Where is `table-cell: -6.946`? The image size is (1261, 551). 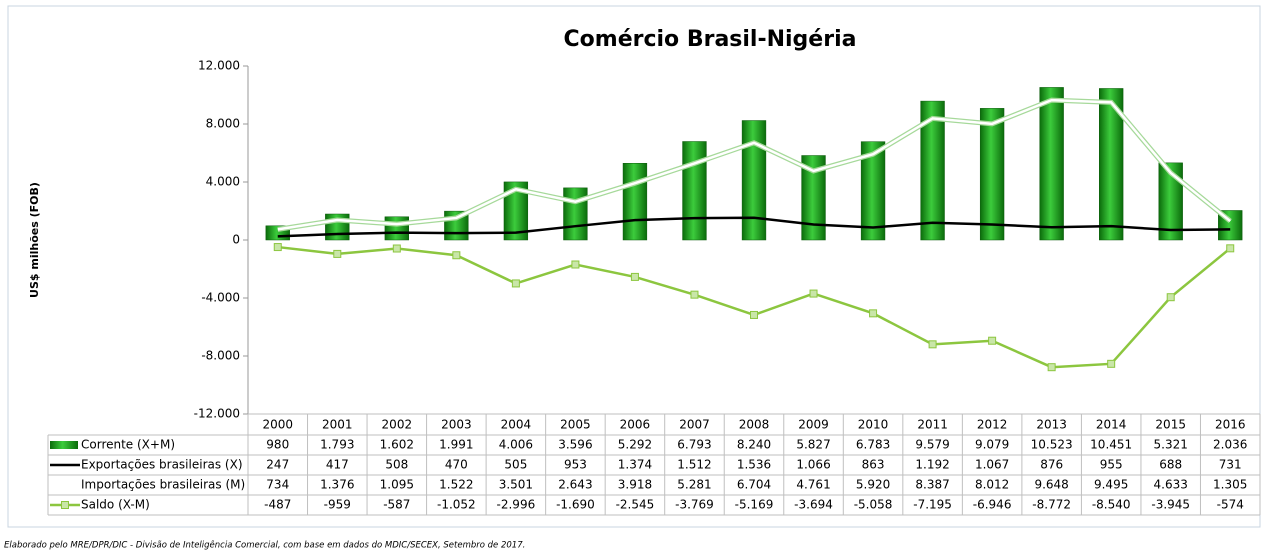
table-cell: -6.946 is located at coordinates (992, 505).